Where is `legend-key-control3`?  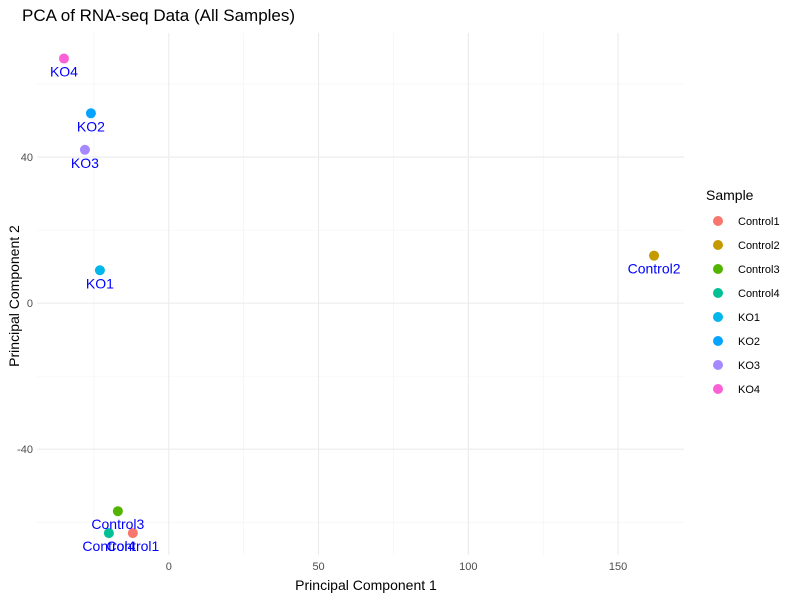
legend-key-control3 is located at coordinates (718, 269).